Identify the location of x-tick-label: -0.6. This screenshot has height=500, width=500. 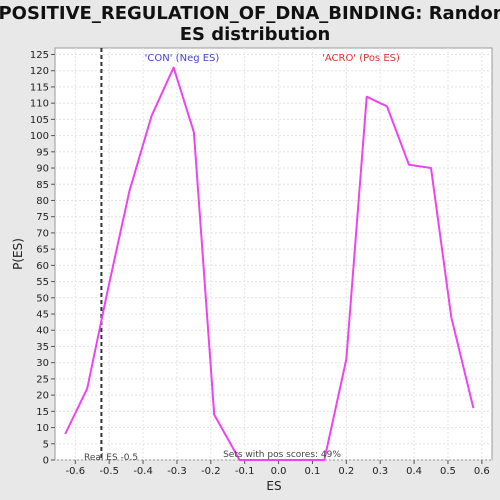
(76, 471).